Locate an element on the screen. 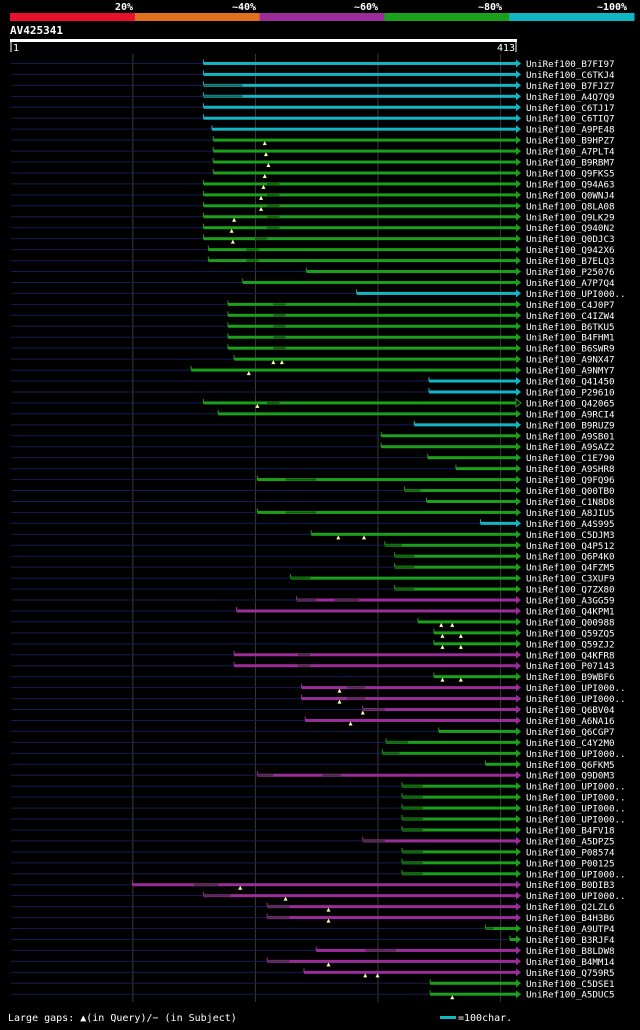 The width and height of the screenshot is (640, 1030). hit-row: UniRef100_Q9LK29 is located at coordinates (313, 217).